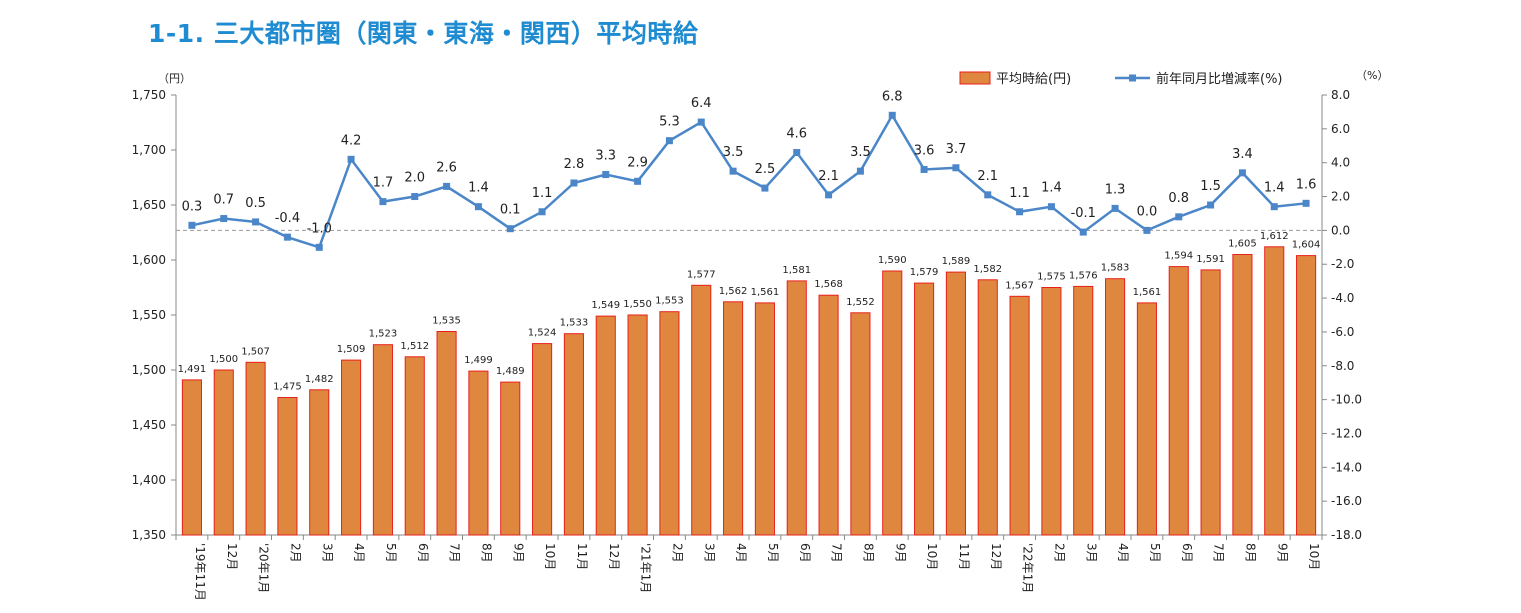 The height and width of the screenshot is (613, 1521). I want to click on y-right-tick-label: -8.0, so click(1342, 366).